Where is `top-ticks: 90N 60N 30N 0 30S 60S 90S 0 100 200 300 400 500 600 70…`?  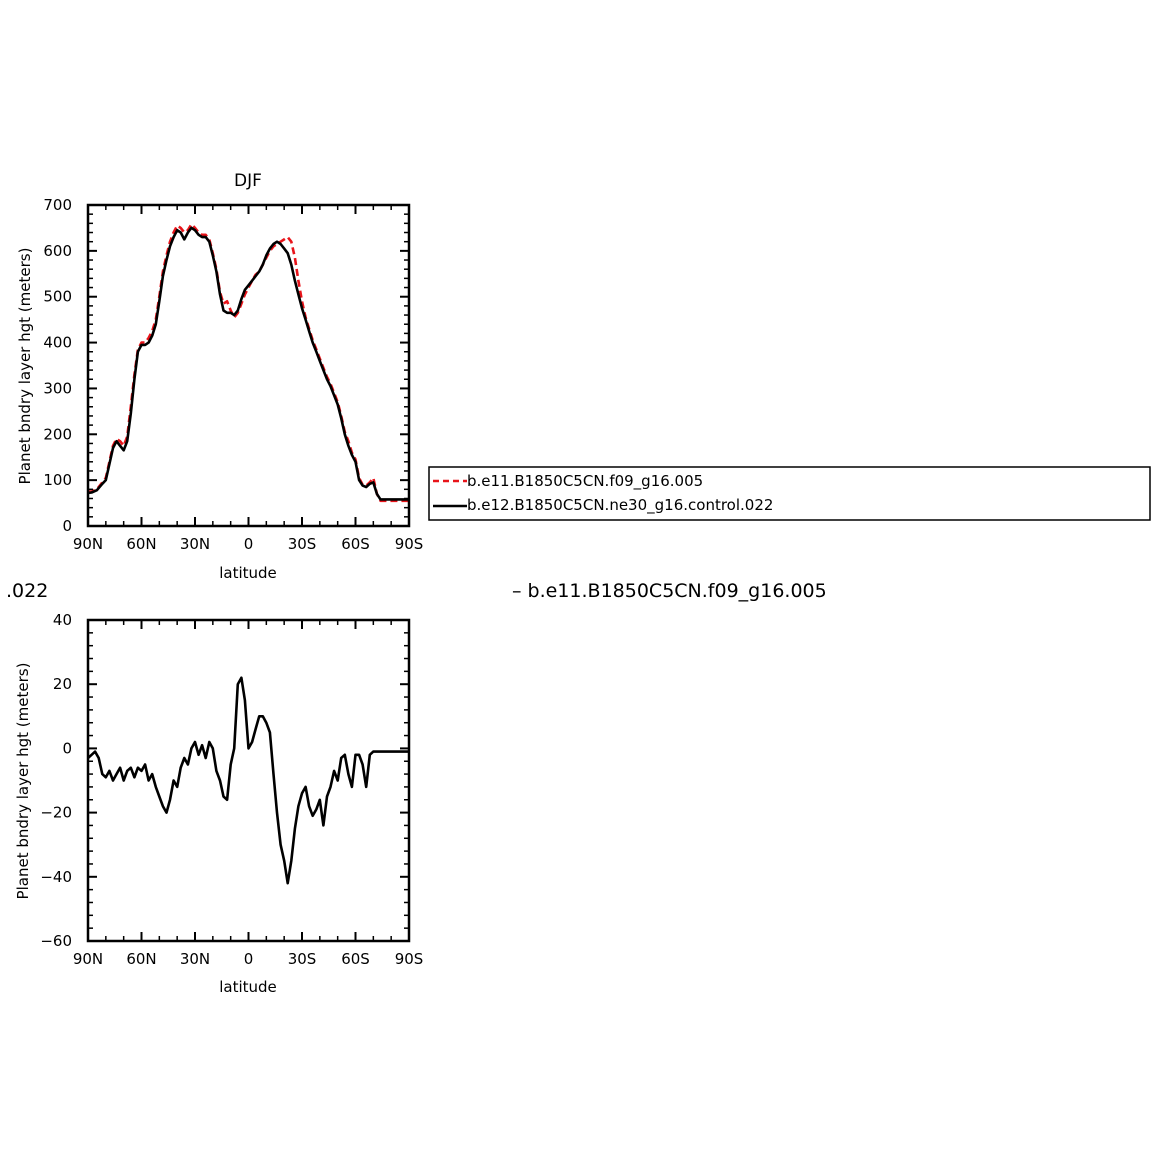 top-ticks: 90N 60N 30N 0 30S 60S 90S 0 100 200 300 400 500 600 70… is located at coordinates (233, 374).